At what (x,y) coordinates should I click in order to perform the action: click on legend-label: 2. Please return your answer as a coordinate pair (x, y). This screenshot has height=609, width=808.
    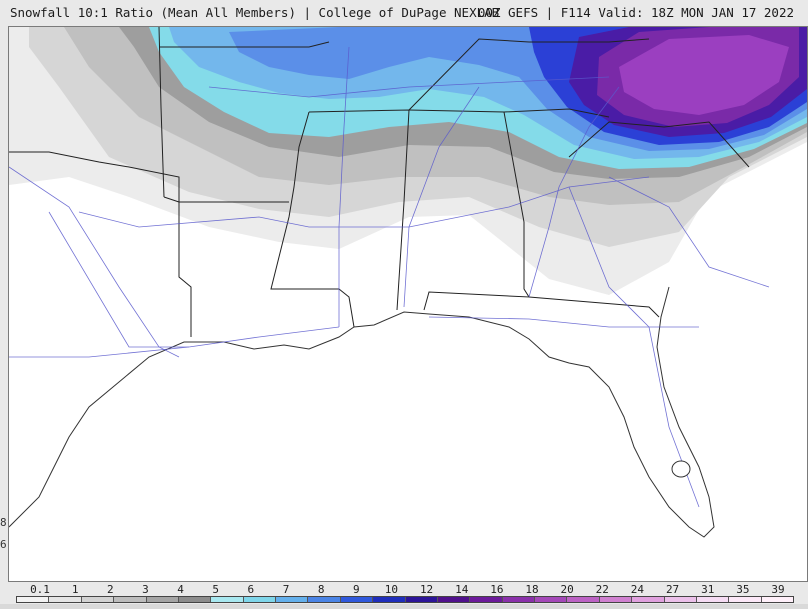
    Looking at the image, I should click on (110, 589).